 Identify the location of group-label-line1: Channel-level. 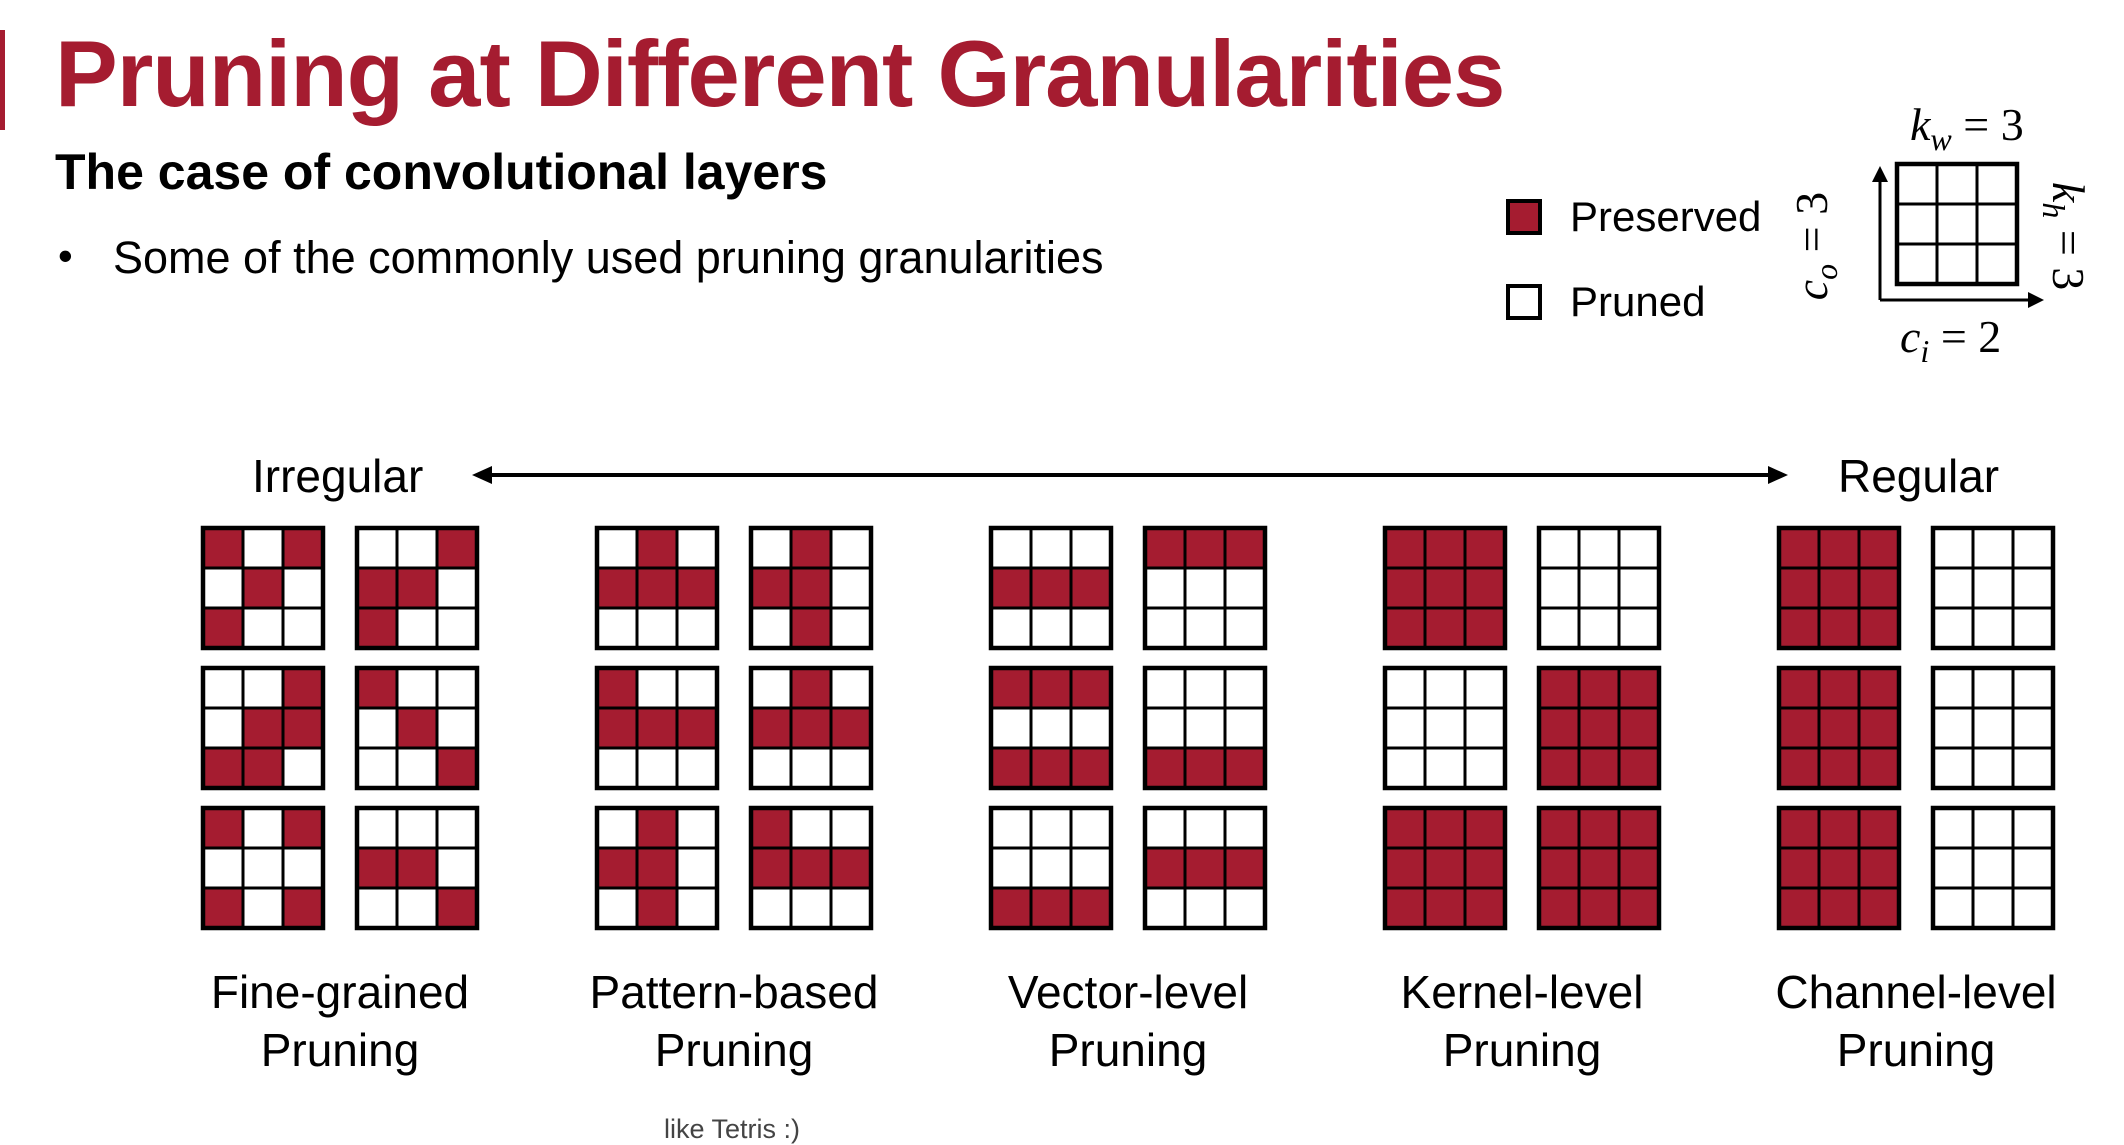
(1916, 992).